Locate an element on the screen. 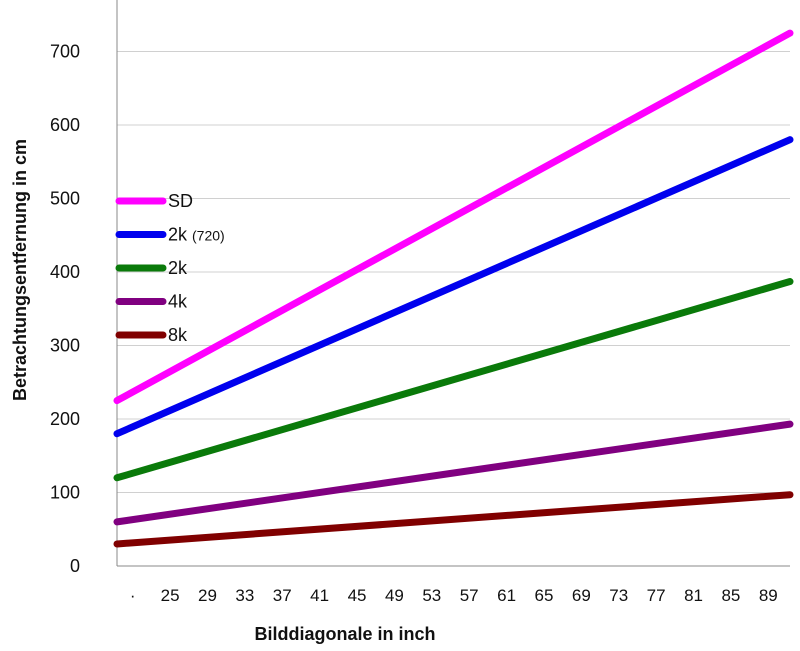 The height and width of the screenshot is (651, 800). x-tick-label: 65 is located at coordinates (544, 595).